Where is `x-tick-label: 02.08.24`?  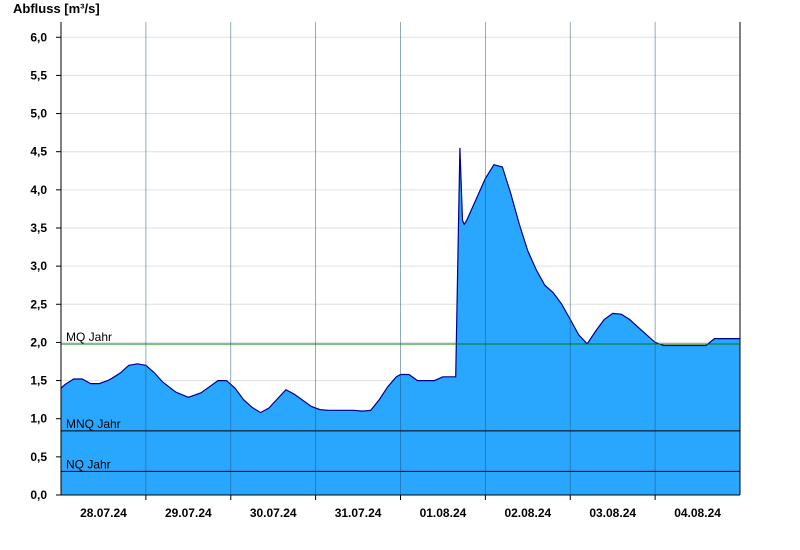
x-tick-label: 02.08.24 is located at coordinates (527, 513).